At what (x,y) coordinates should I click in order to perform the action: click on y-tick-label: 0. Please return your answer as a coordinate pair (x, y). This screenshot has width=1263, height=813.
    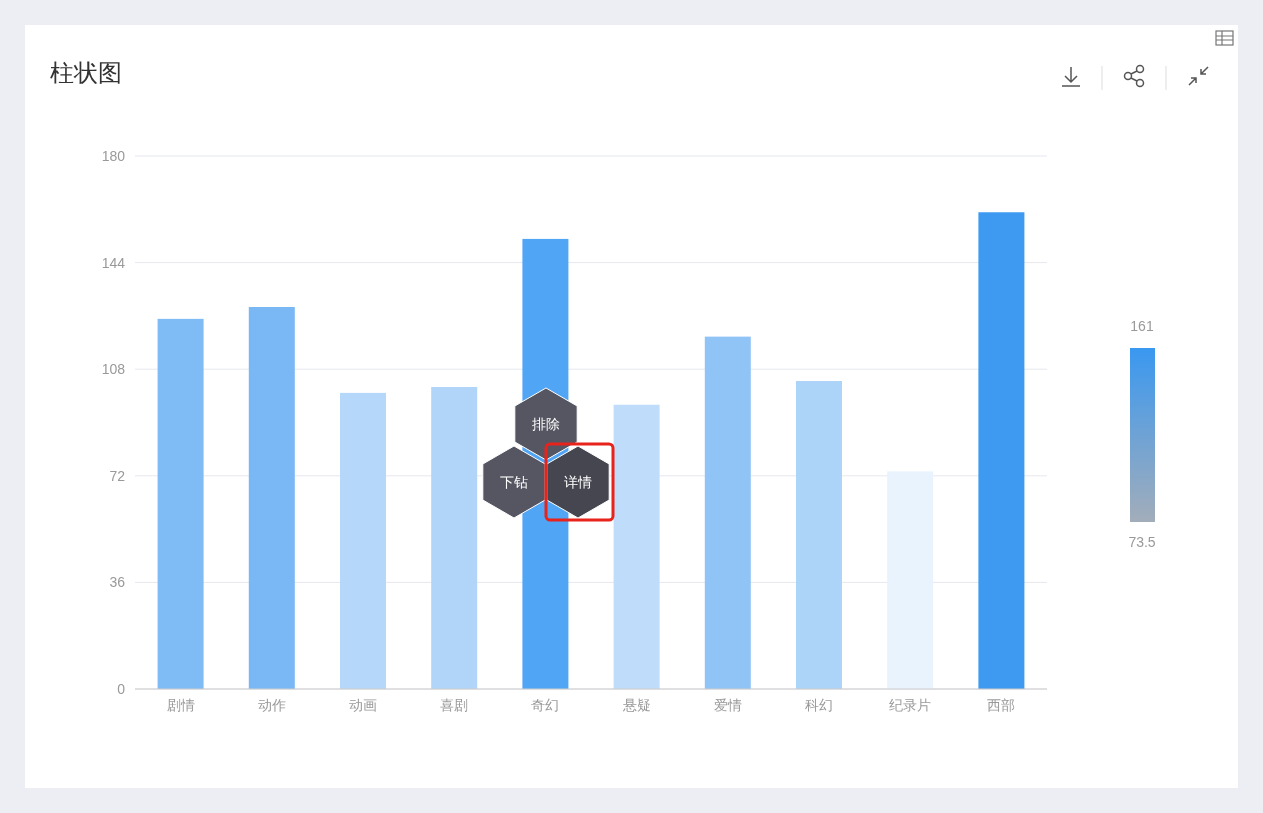
    Looking at the image, I should click on (121, 688).